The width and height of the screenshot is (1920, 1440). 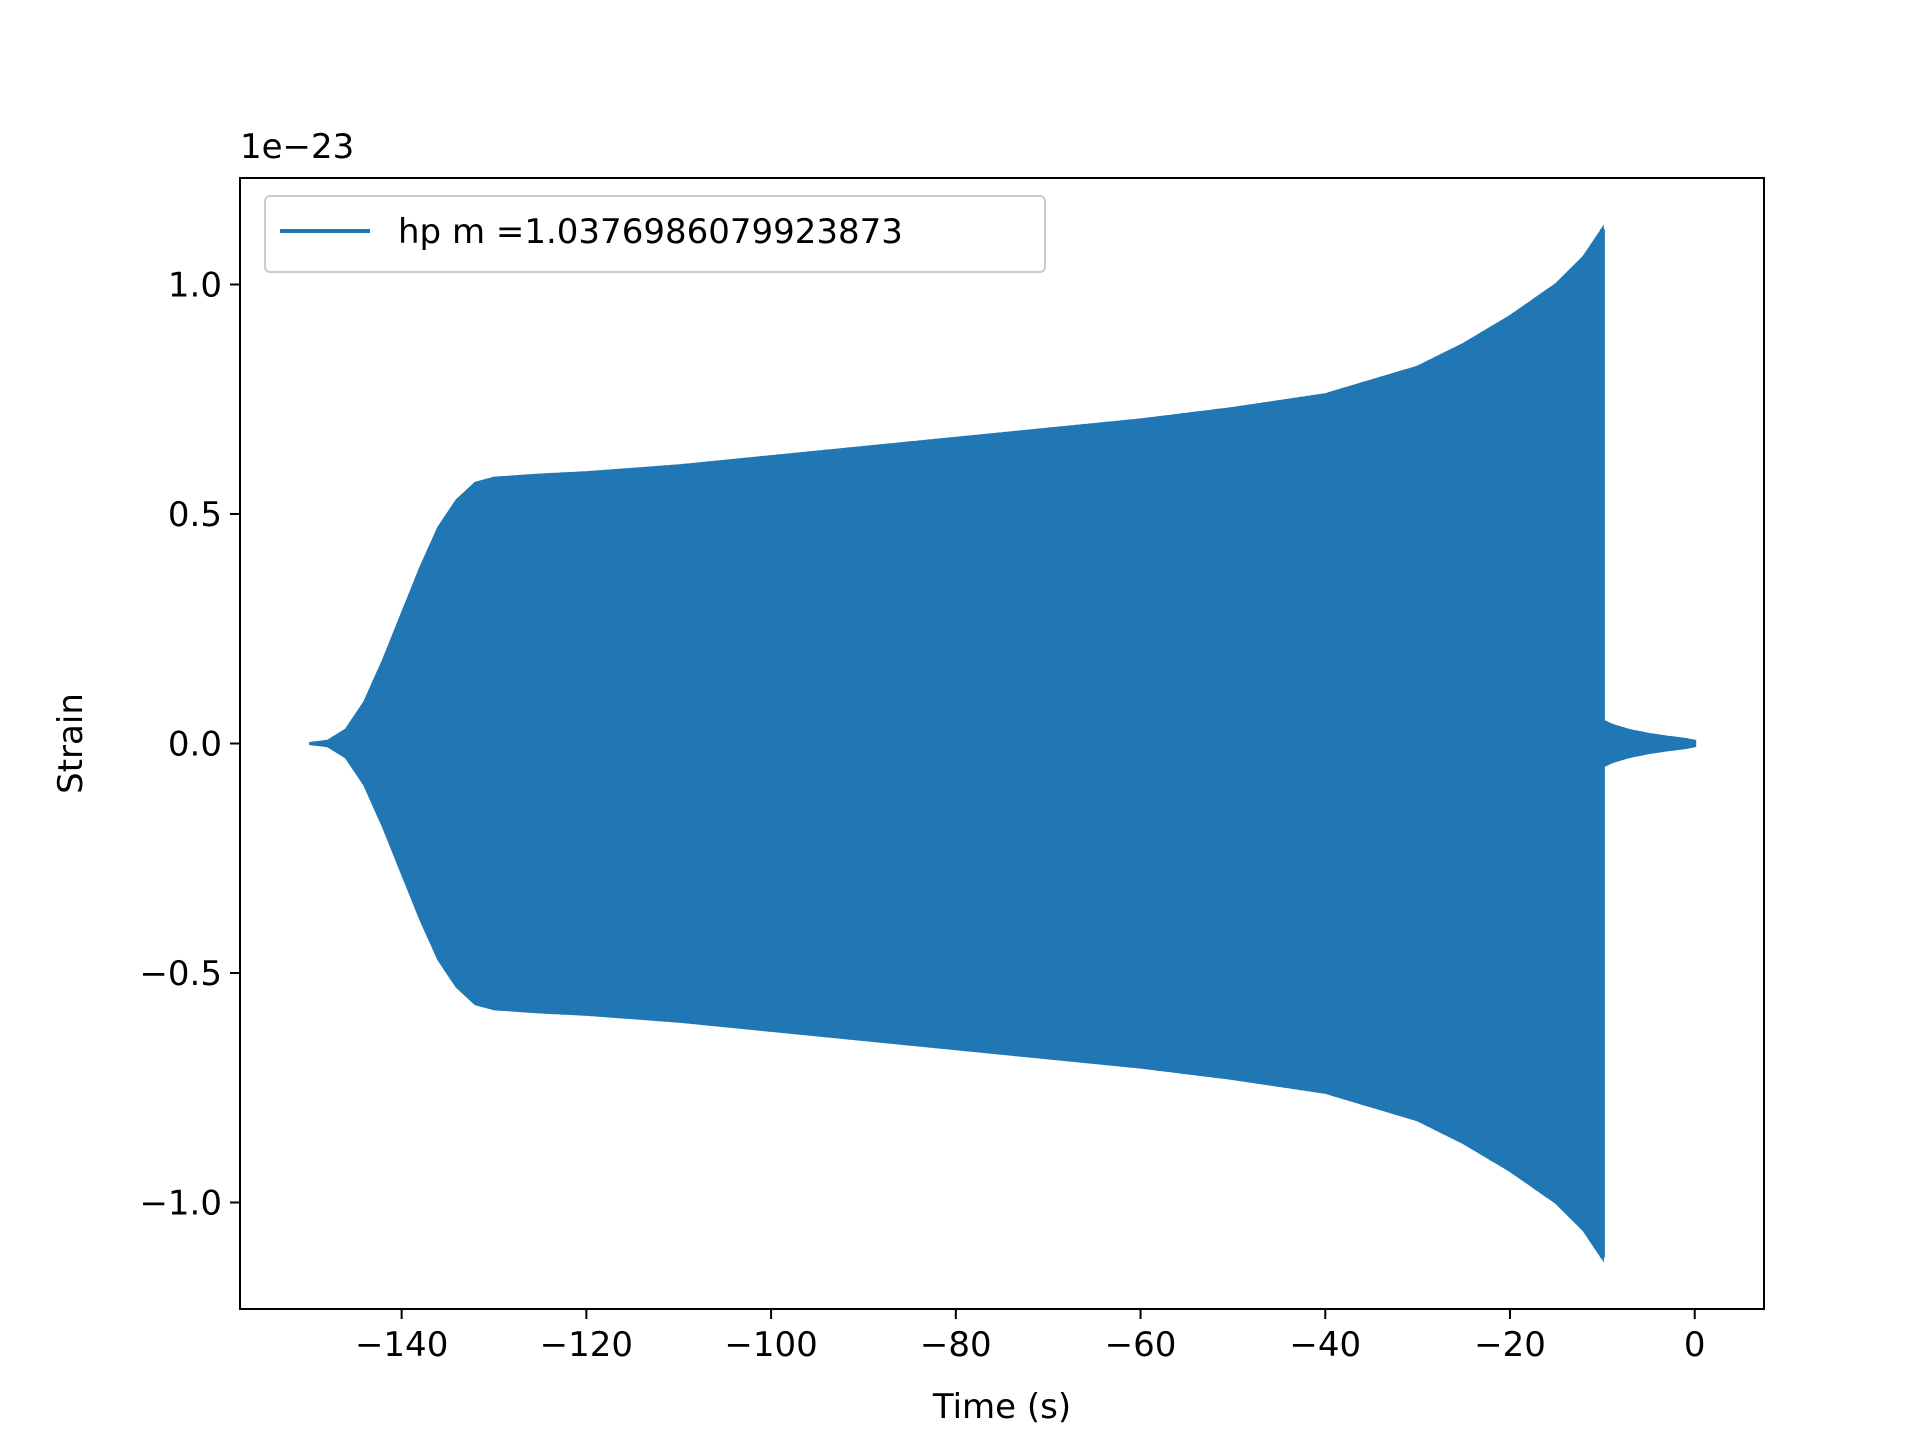 What do you see at coordinates (401, 1345) in the screenshot?
I see `x-tick-label: −140` at bounding box center [401, 1345].